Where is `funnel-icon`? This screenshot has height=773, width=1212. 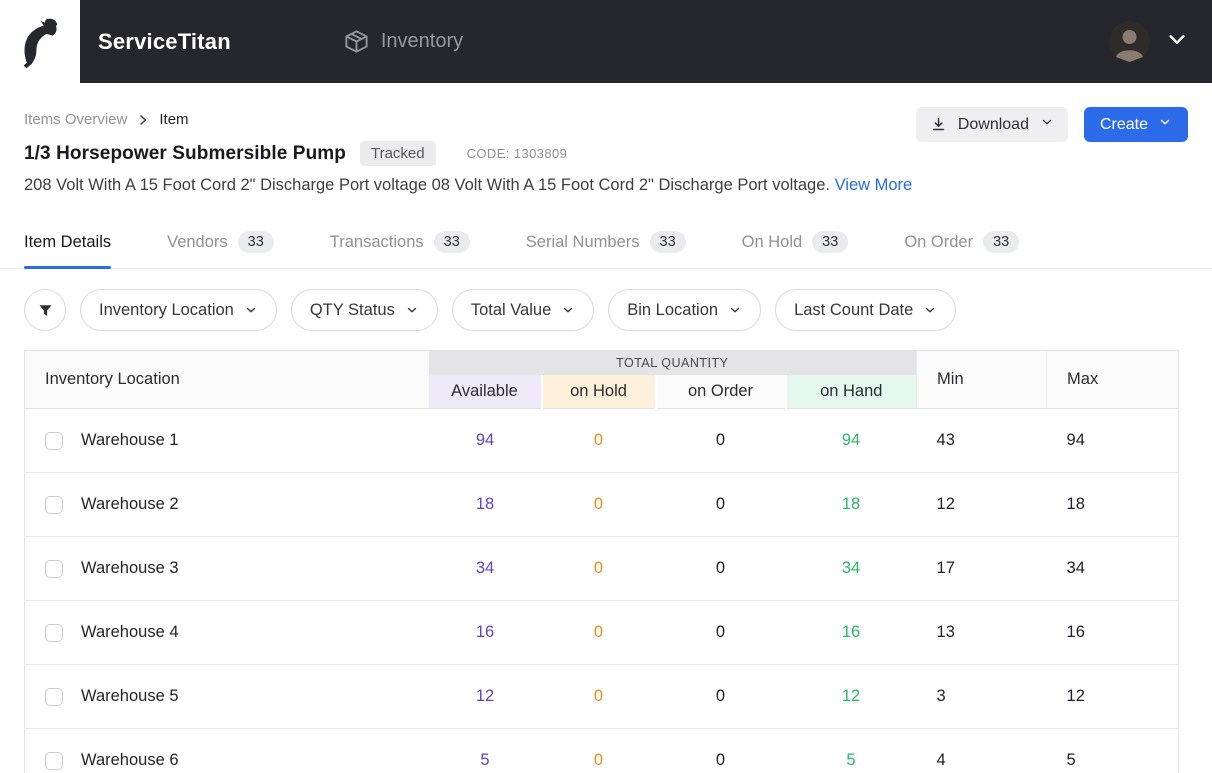 funnel-icon is located at coordinates (45, 310).